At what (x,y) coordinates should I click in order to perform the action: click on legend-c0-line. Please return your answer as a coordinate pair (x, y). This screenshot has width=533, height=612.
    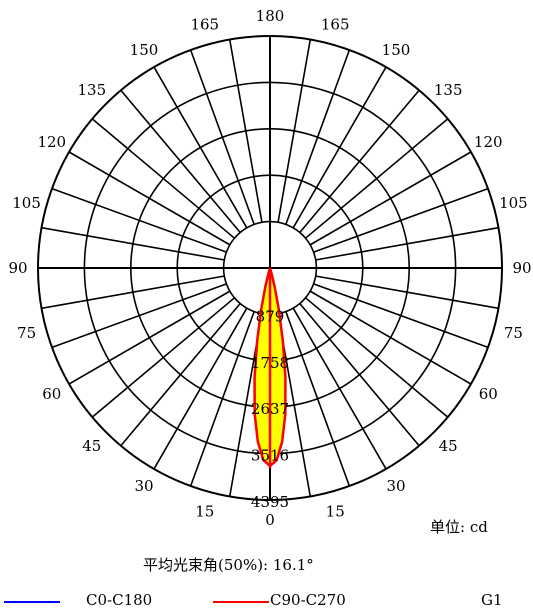
    Looking at the image, I should click on (32, 602).